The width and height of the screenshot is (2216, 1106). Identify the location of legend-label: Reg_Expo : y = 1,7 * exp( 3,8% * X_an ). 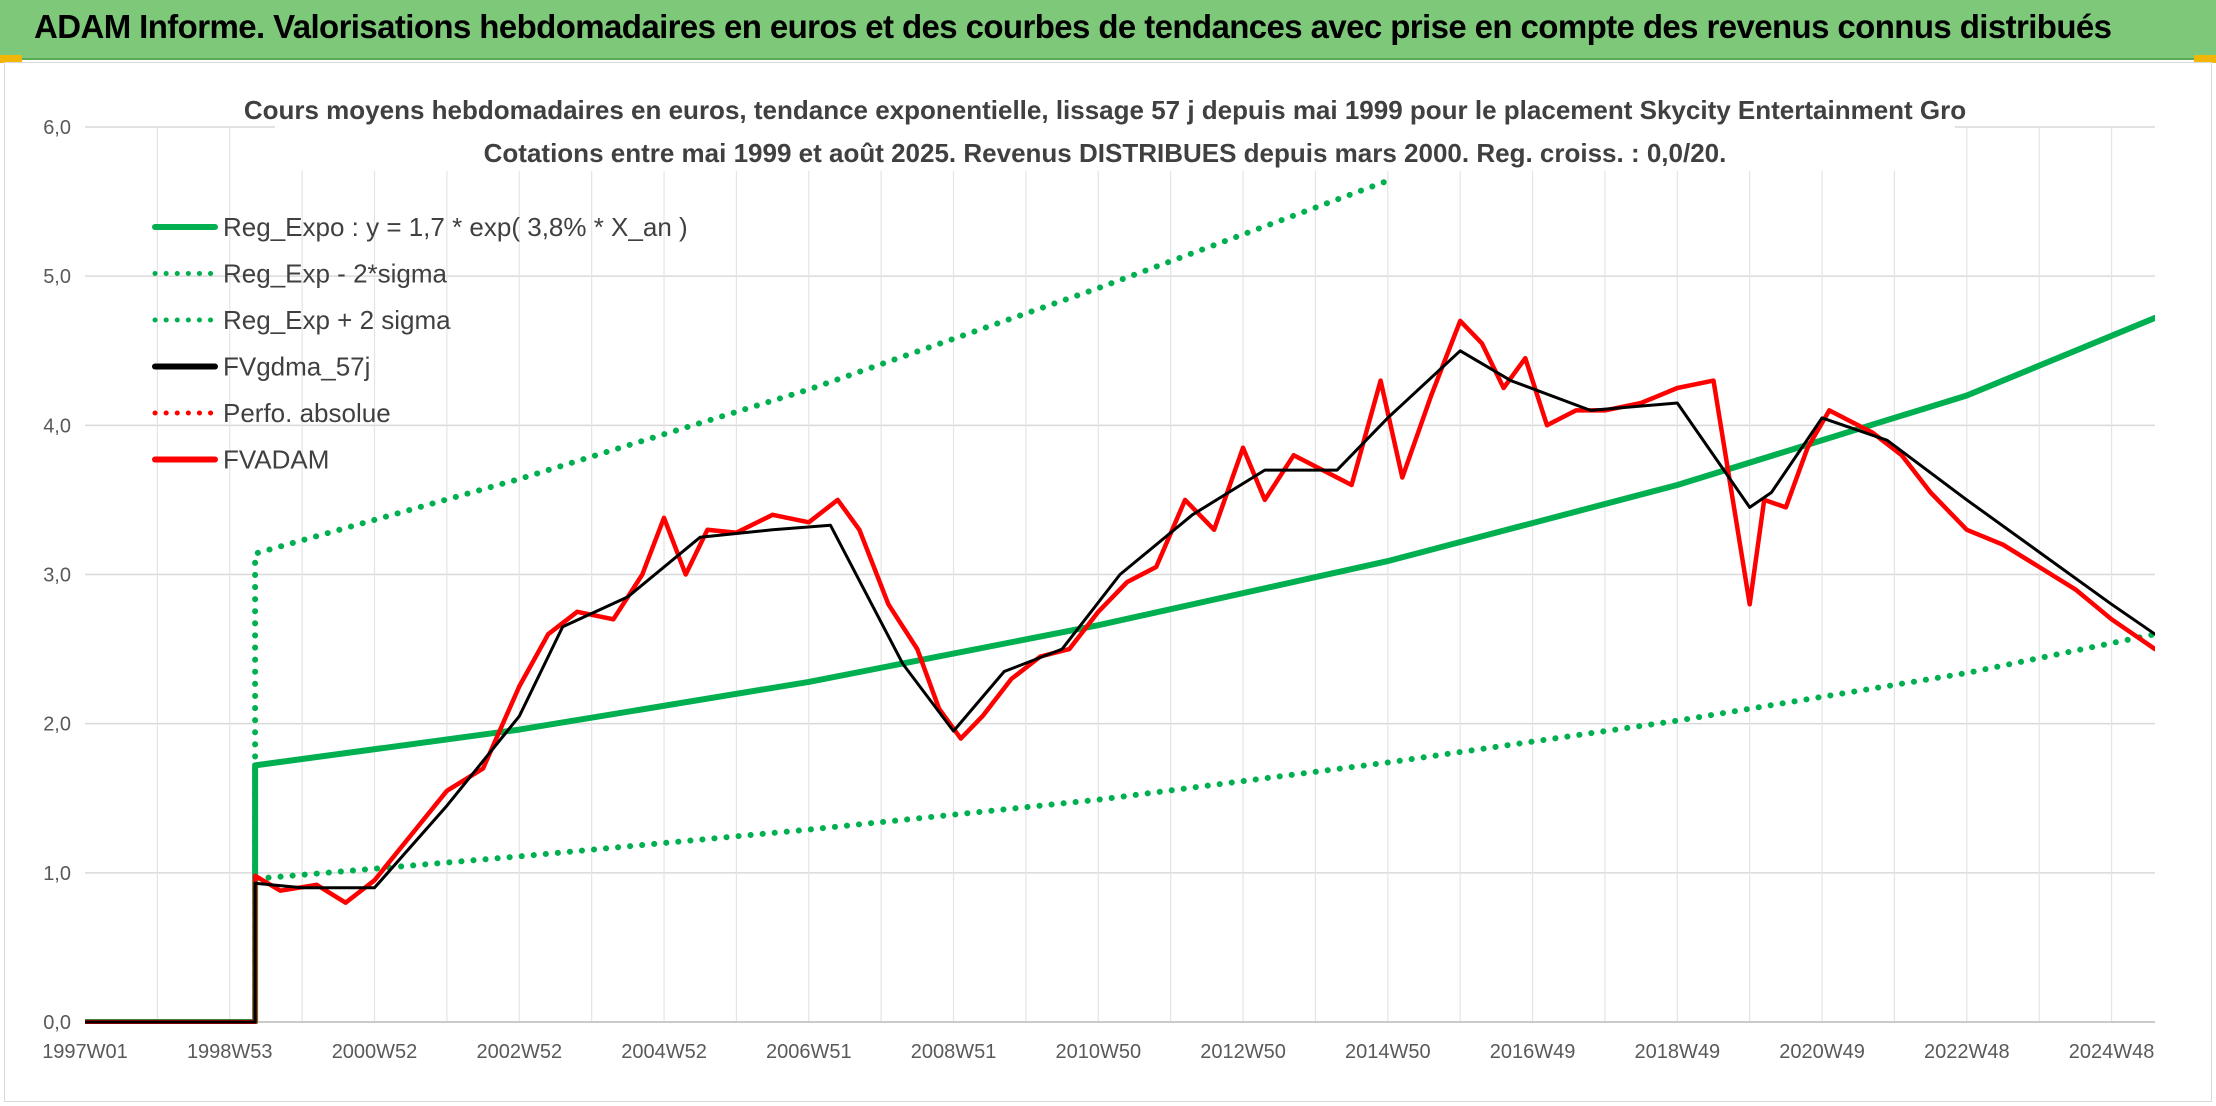
(455, 227).